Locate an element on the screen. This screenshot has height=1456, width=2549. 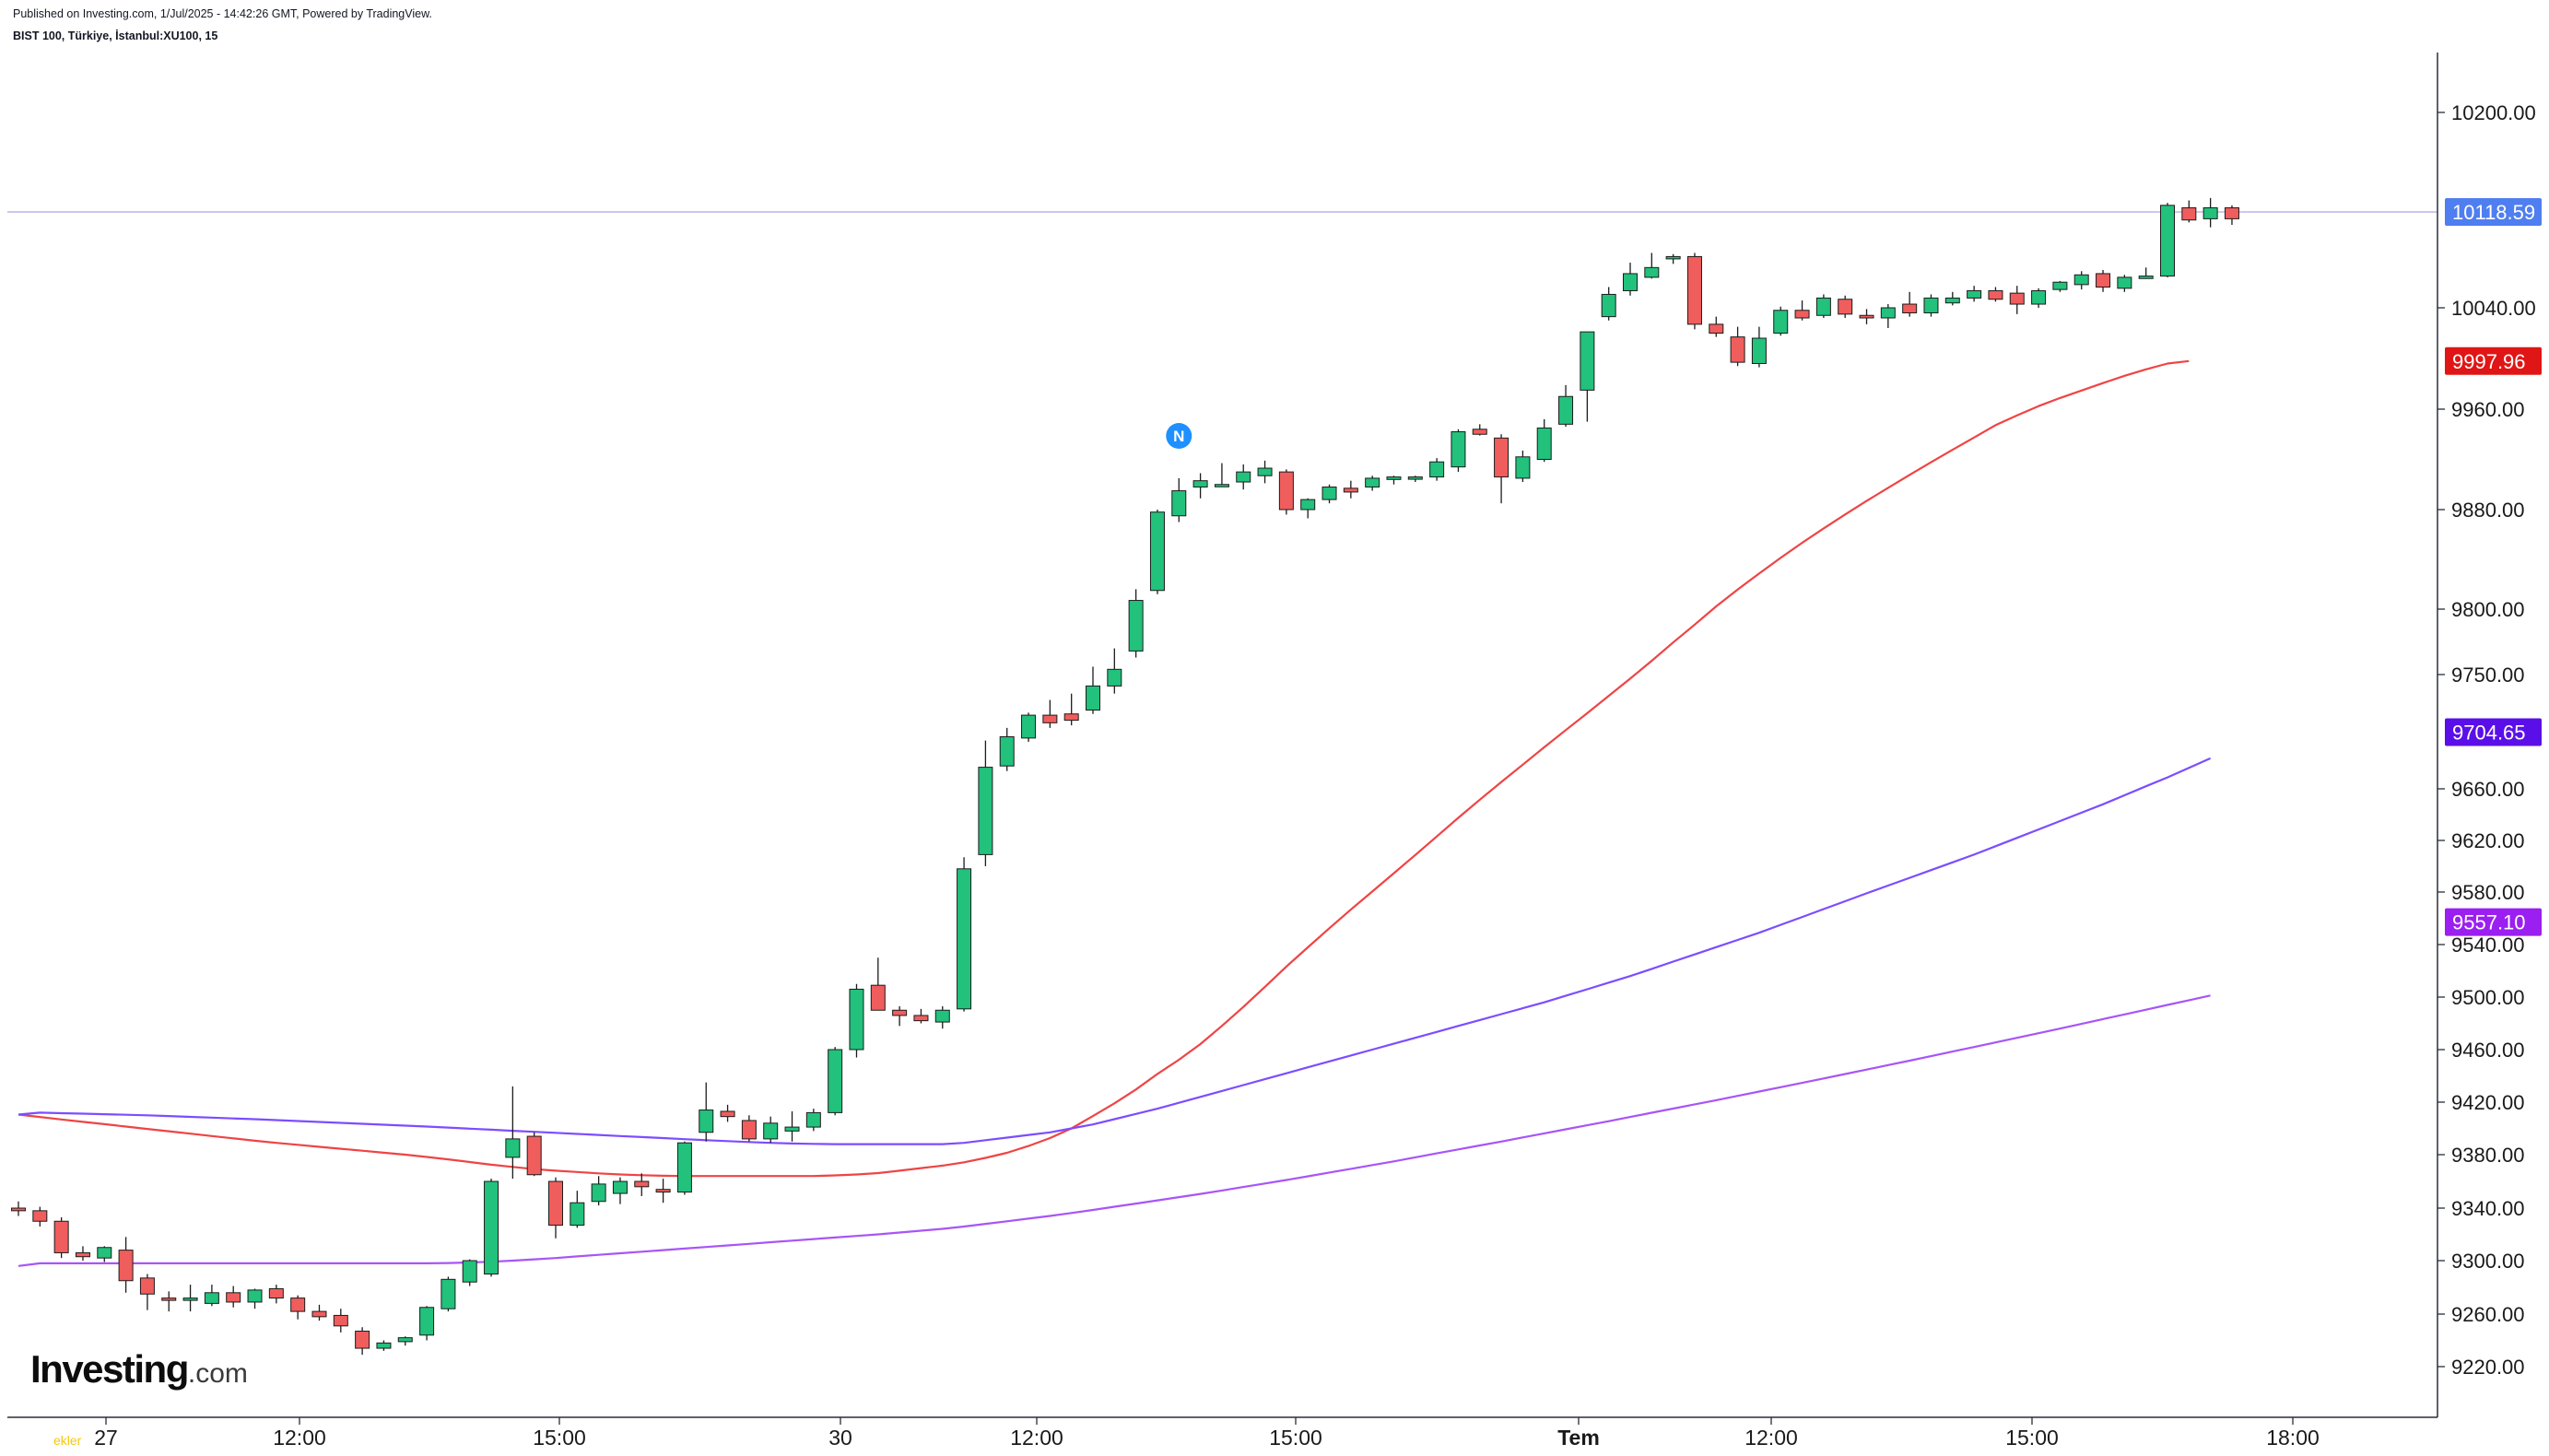
x-tick-label: 15:00 is located at coordinates (2032, 1438).